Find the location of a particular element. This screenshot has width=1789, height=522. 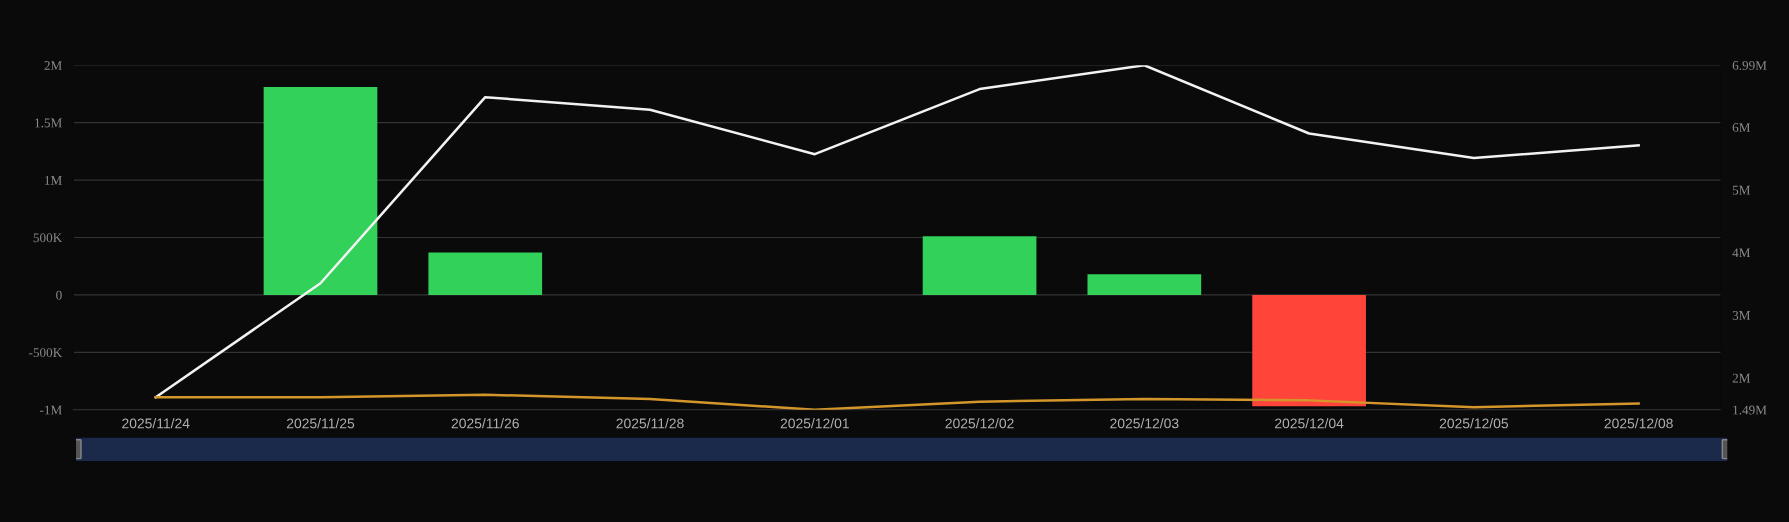

y-tick-label: -1M is located at coordinates (51, 410).